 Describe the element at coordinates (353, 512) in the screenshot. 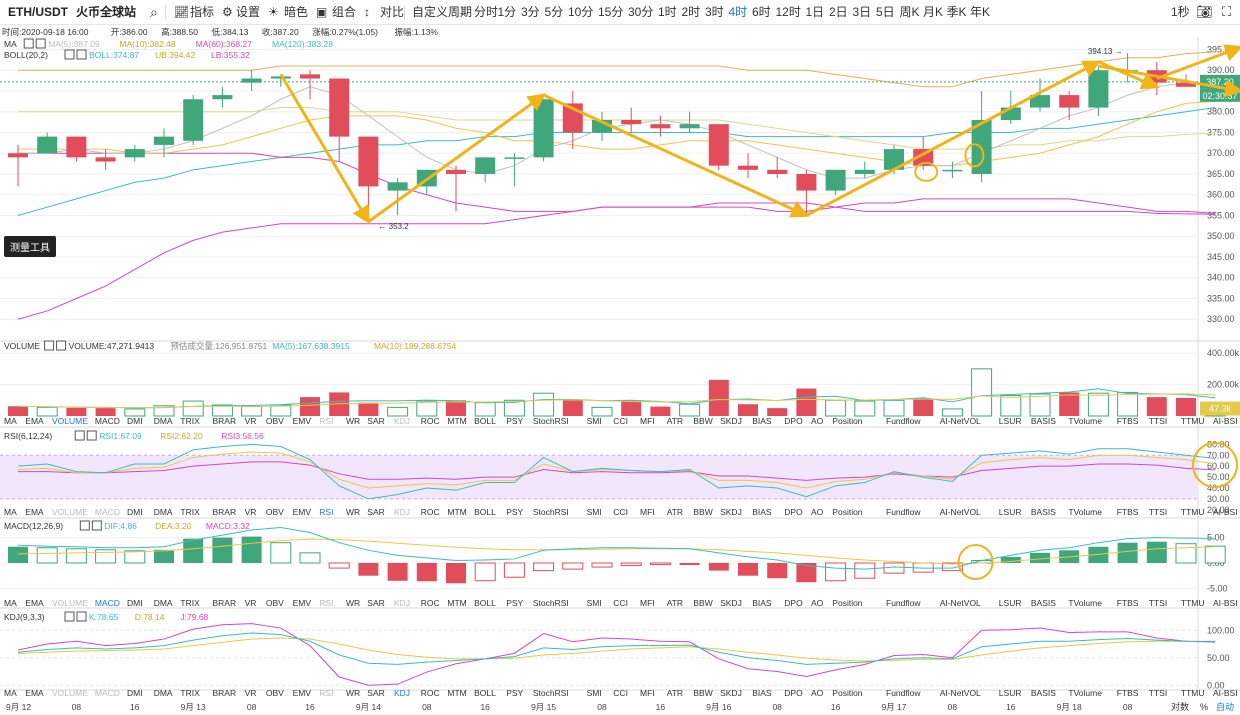

I see `indicator-tab-wr: WR` at that location.